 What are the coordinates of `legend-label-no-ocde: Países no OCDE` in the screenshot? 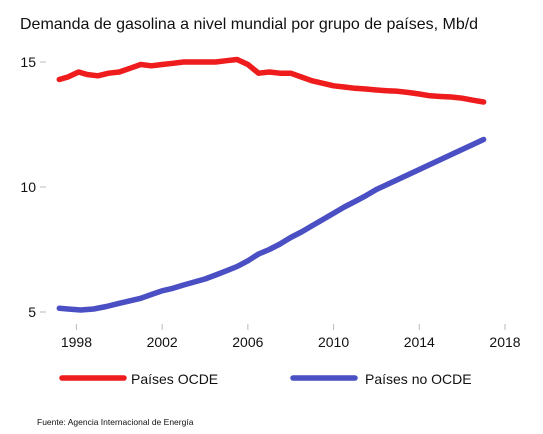 It's located at (418, 379).